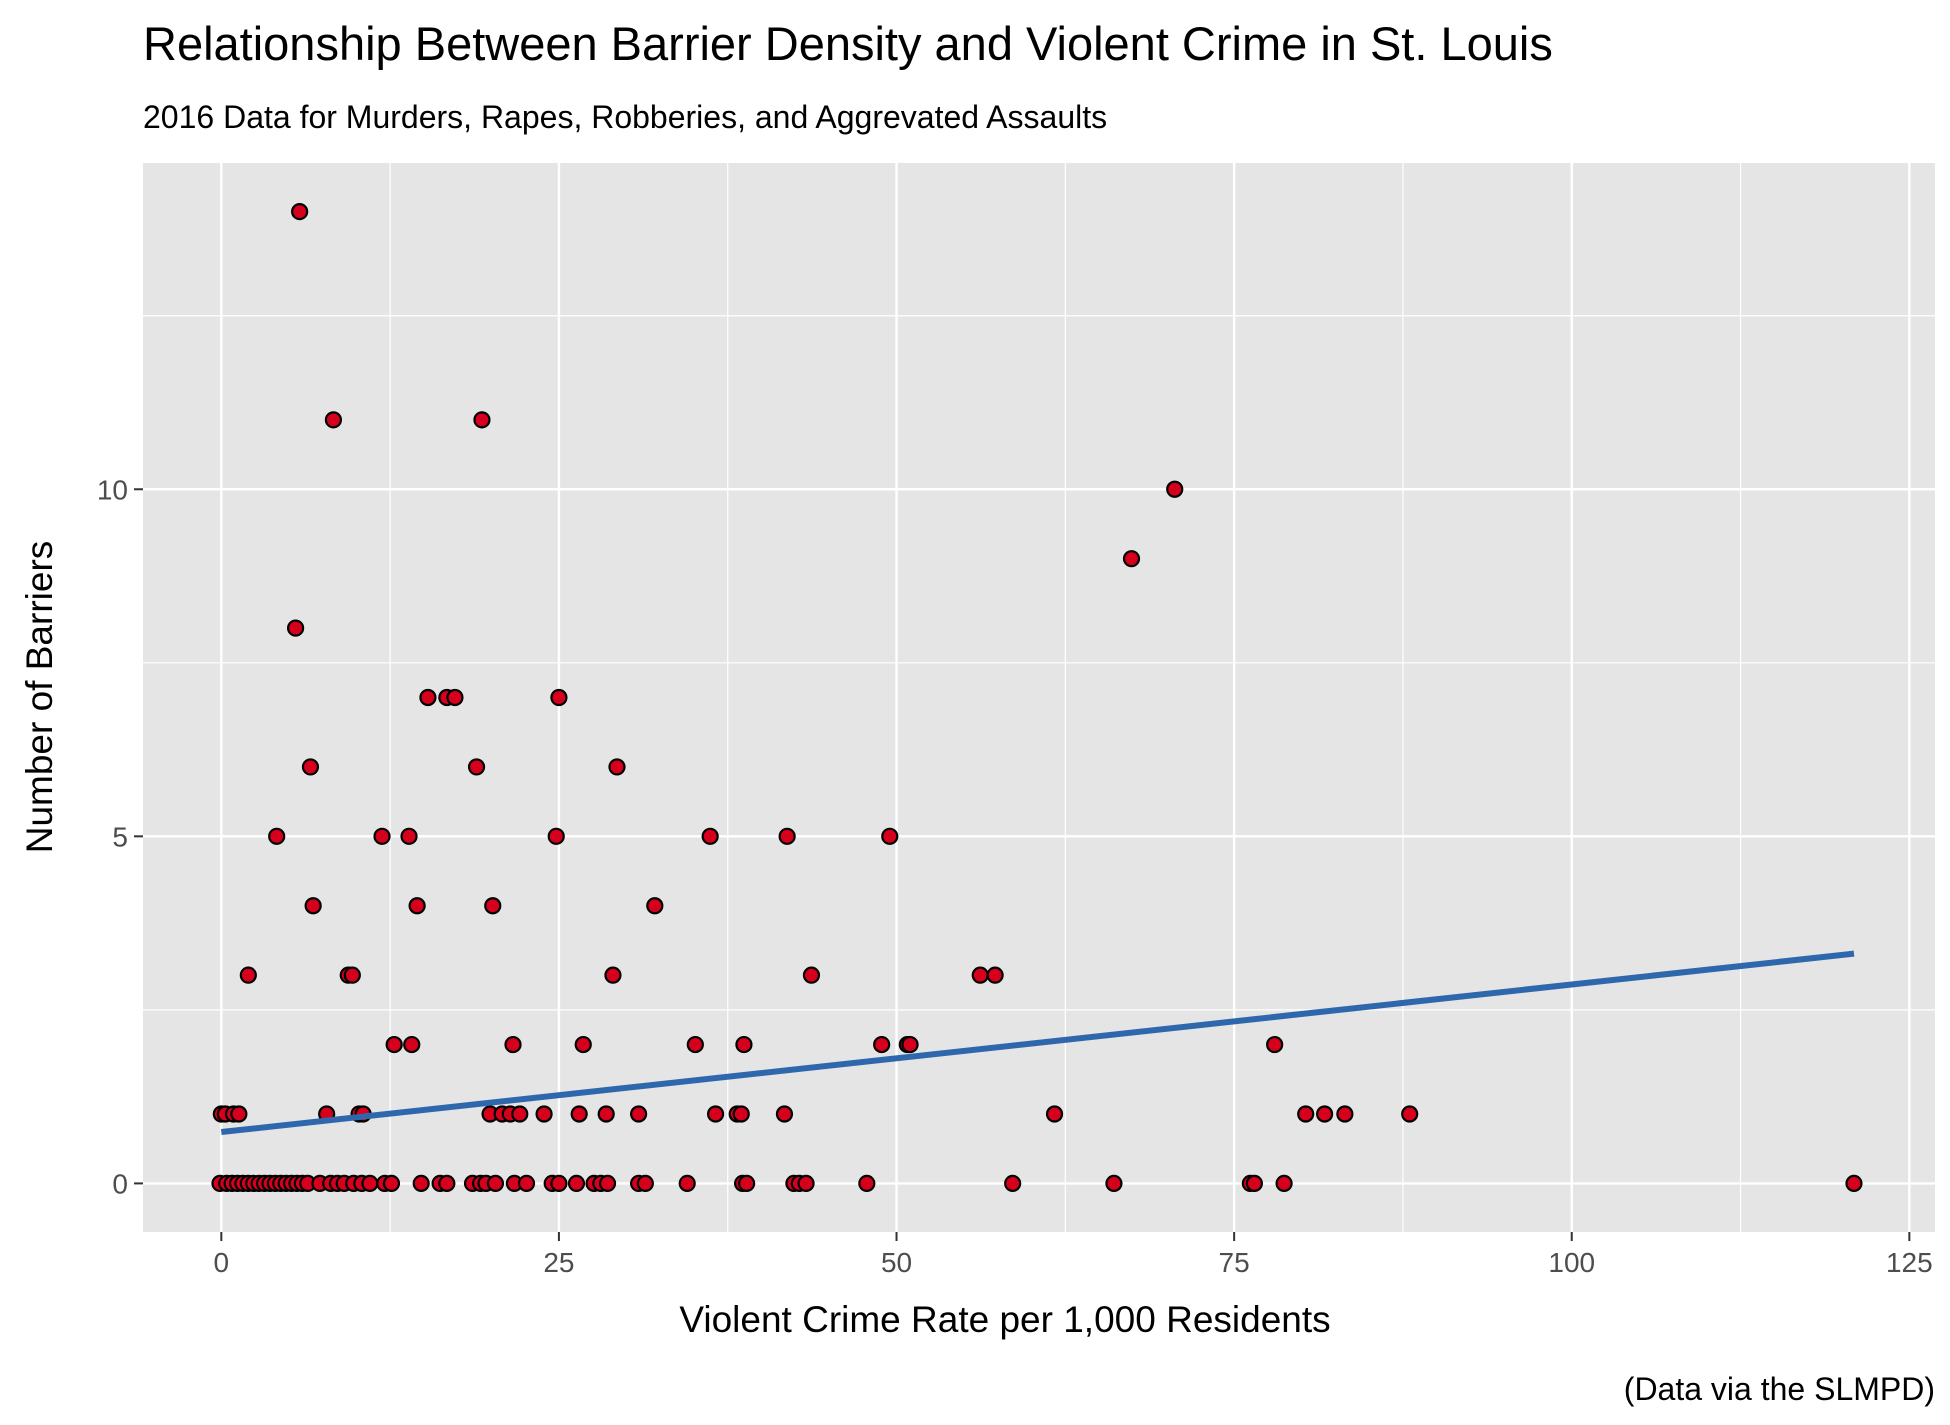 Image resolution: width=1950 pixels, height=1425 pixels. What do you see at coordinates (1909, 1262) in the screenshot?
I see `x-tick-label: 125` at bounding box center [1909, 1262].